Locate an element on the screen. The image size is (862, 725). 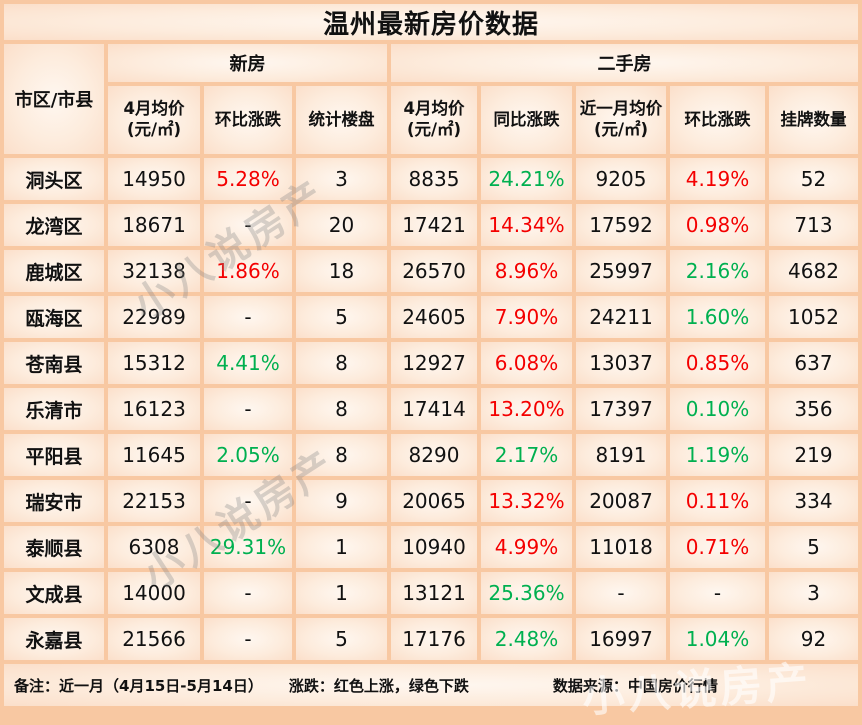
value-cell: 10940 is located at coordinates (434, 547).